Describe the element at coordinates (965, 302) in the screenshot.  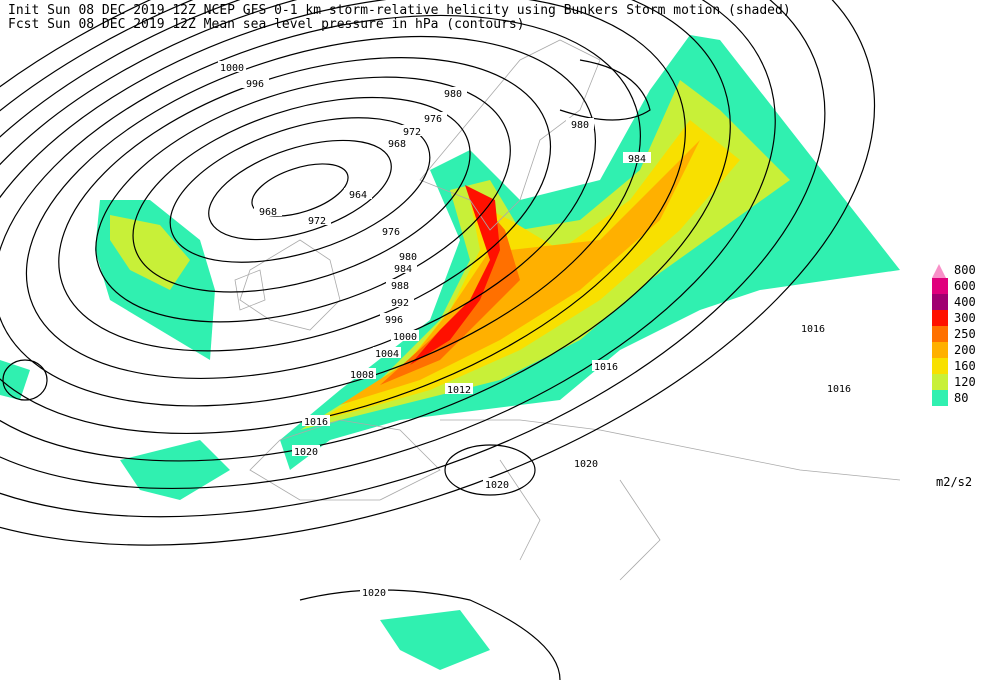
I see `legend-label: 400` at that location.